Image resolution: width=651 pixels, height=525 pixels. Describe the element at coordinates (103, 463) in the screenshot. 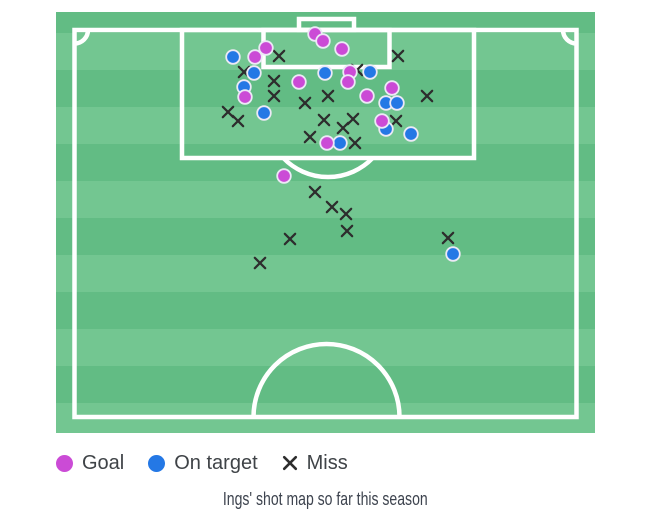

I see `legend-label-goal: Goal` at that location.